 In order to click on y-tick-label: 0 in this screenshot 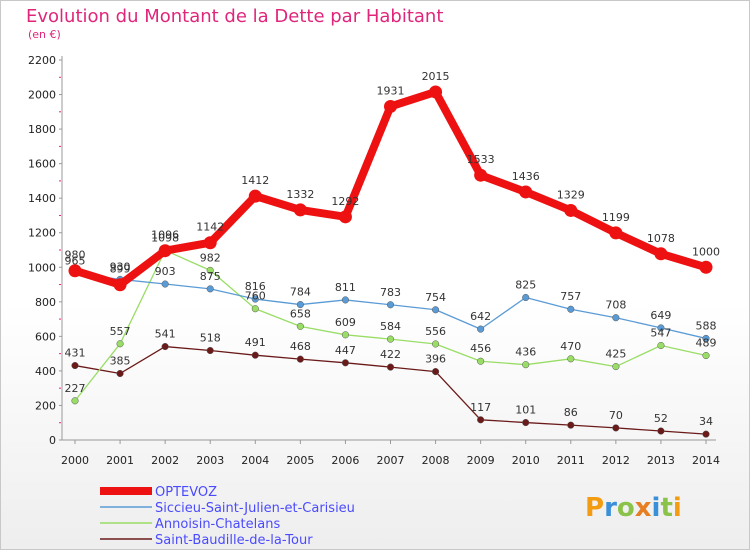, I will do `click(52, 440)`.